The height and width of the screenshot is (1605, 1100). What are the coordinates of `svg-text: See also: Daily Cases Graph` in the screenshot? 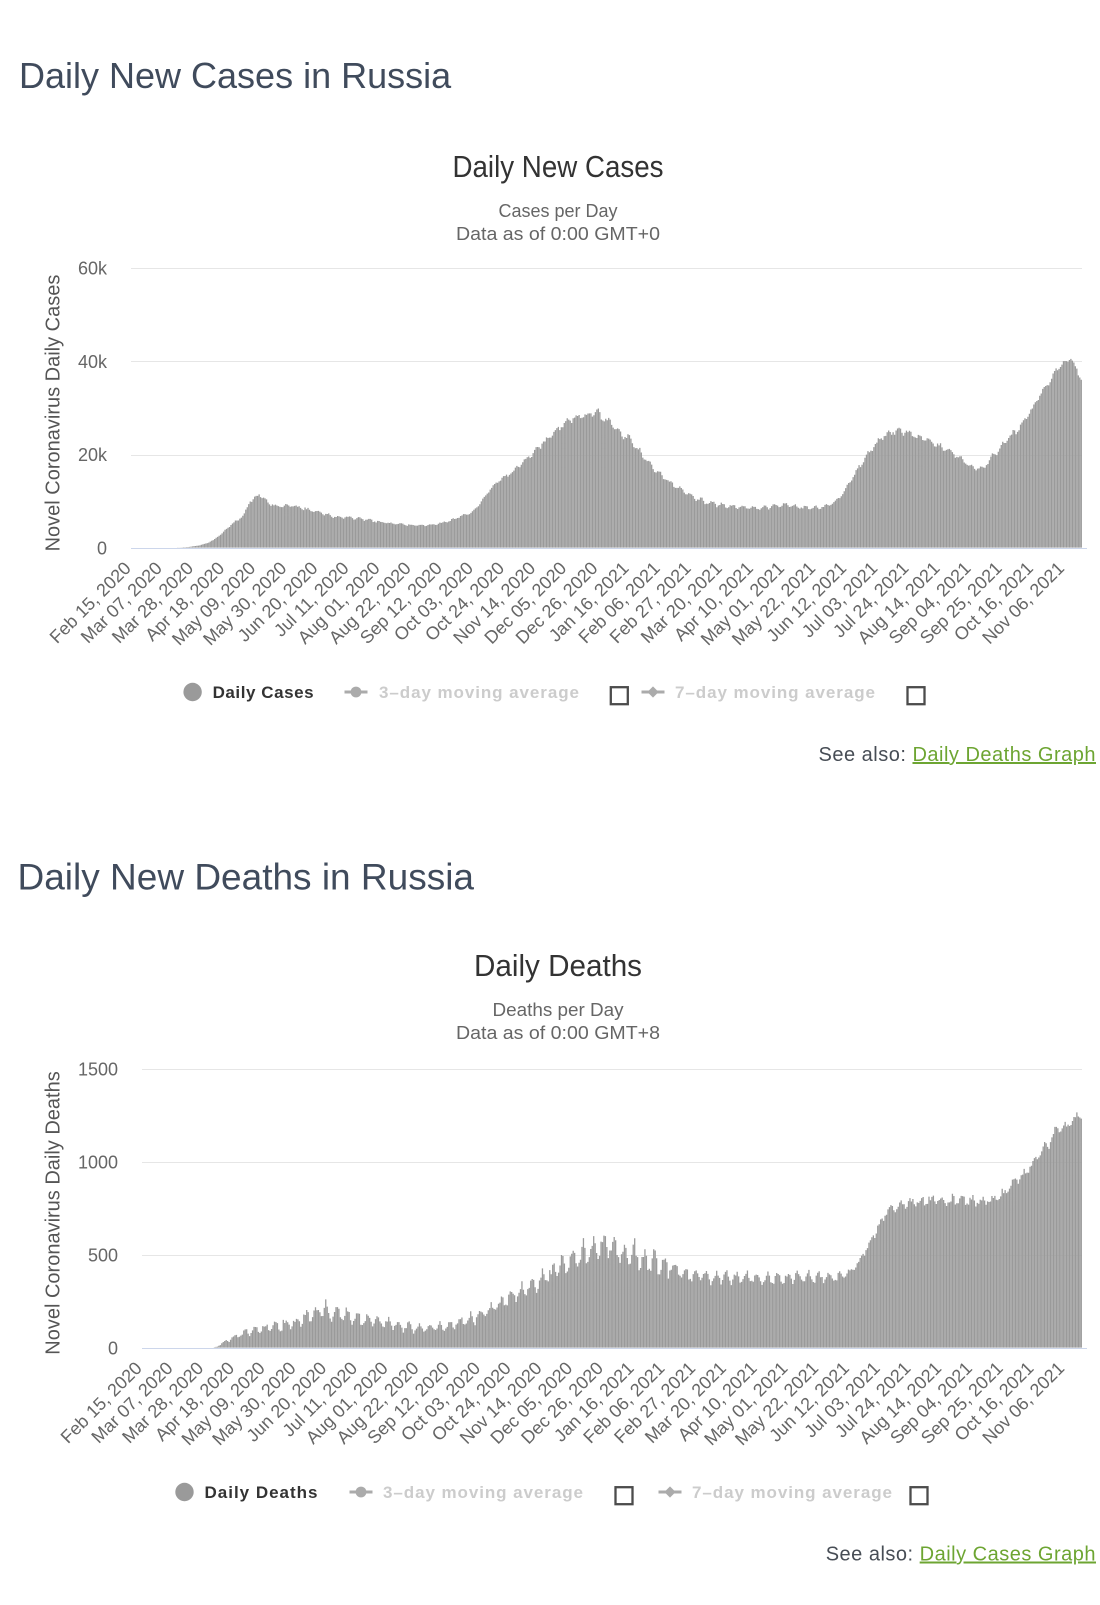 It's located at (961, 1555).